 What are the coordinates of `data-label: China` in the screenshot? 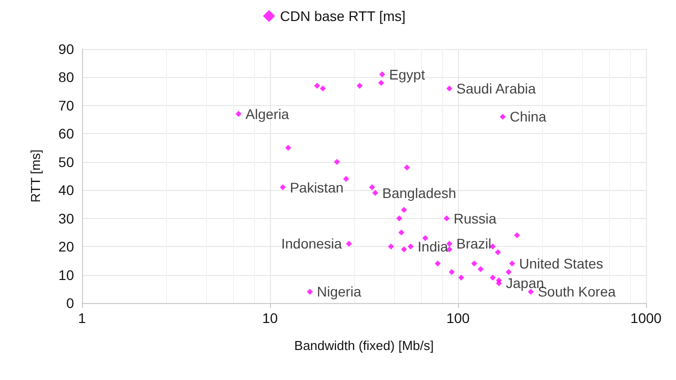 It's located at (528, 116).